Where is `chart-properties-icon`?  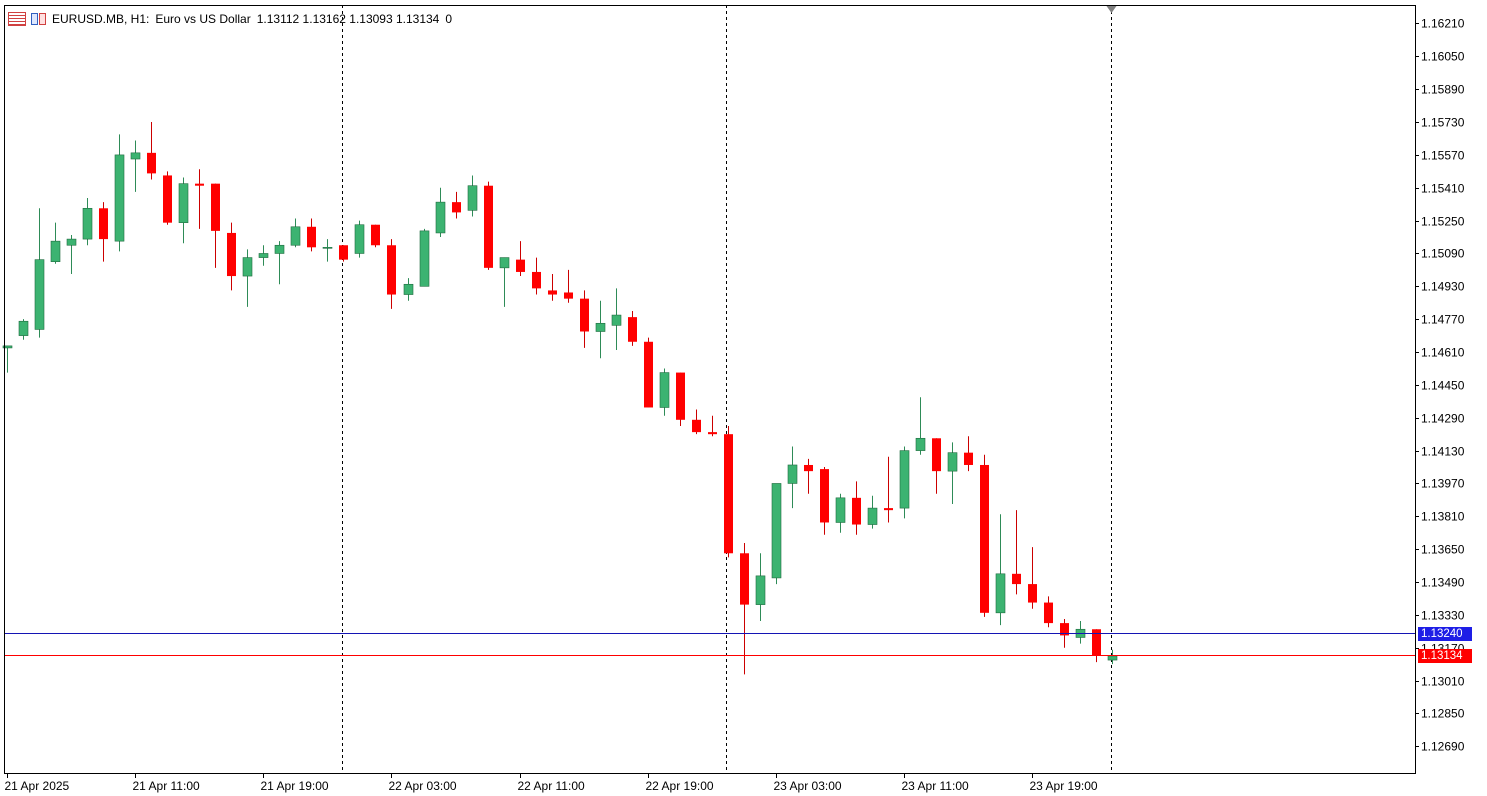 chart-properties-icon is located at coordinates (17, 19).